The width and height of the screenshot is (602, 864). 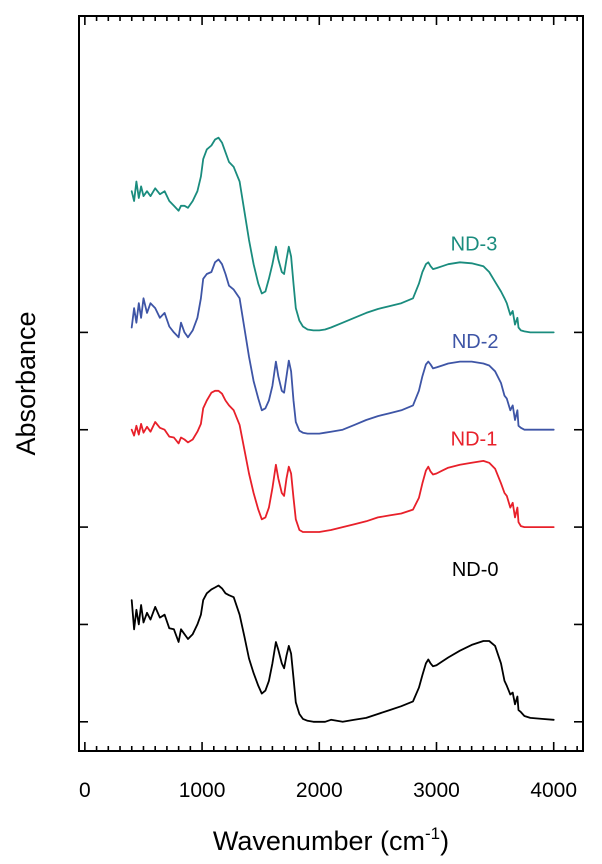 I want to click on x-axis-label-close: ), so click(x=444, y=841).